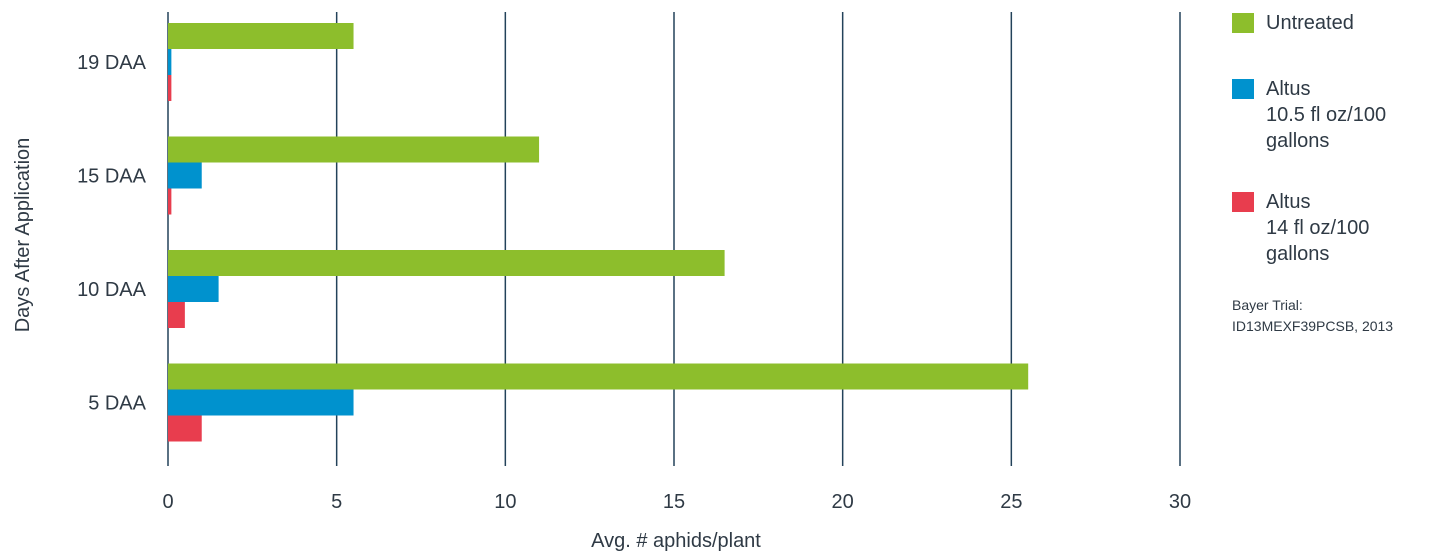  I want to click on bar-altus-10-5-fl-oz-100-gallons-10-daa, so click(193, 289).